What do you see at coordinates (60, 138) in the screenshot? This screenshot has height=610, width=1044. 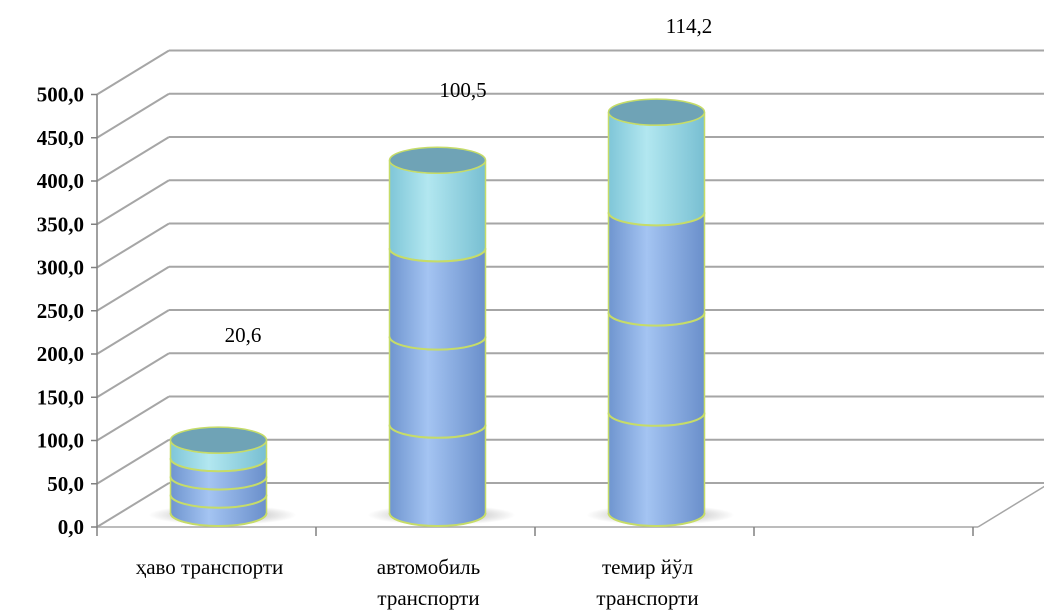 I see `y-tick-label: 450,0` at bounding box center [60, 138].